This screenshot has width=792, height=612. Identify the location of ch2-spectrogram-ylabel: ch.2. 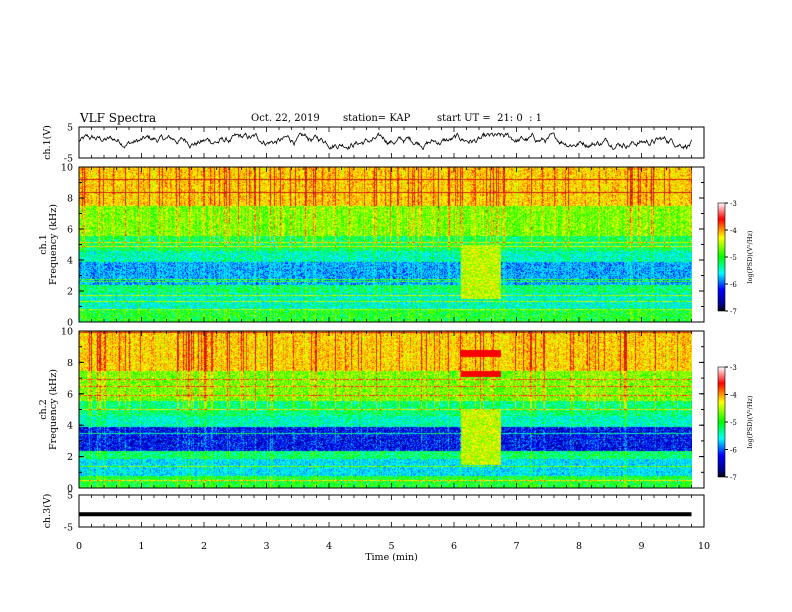
(43, 409).